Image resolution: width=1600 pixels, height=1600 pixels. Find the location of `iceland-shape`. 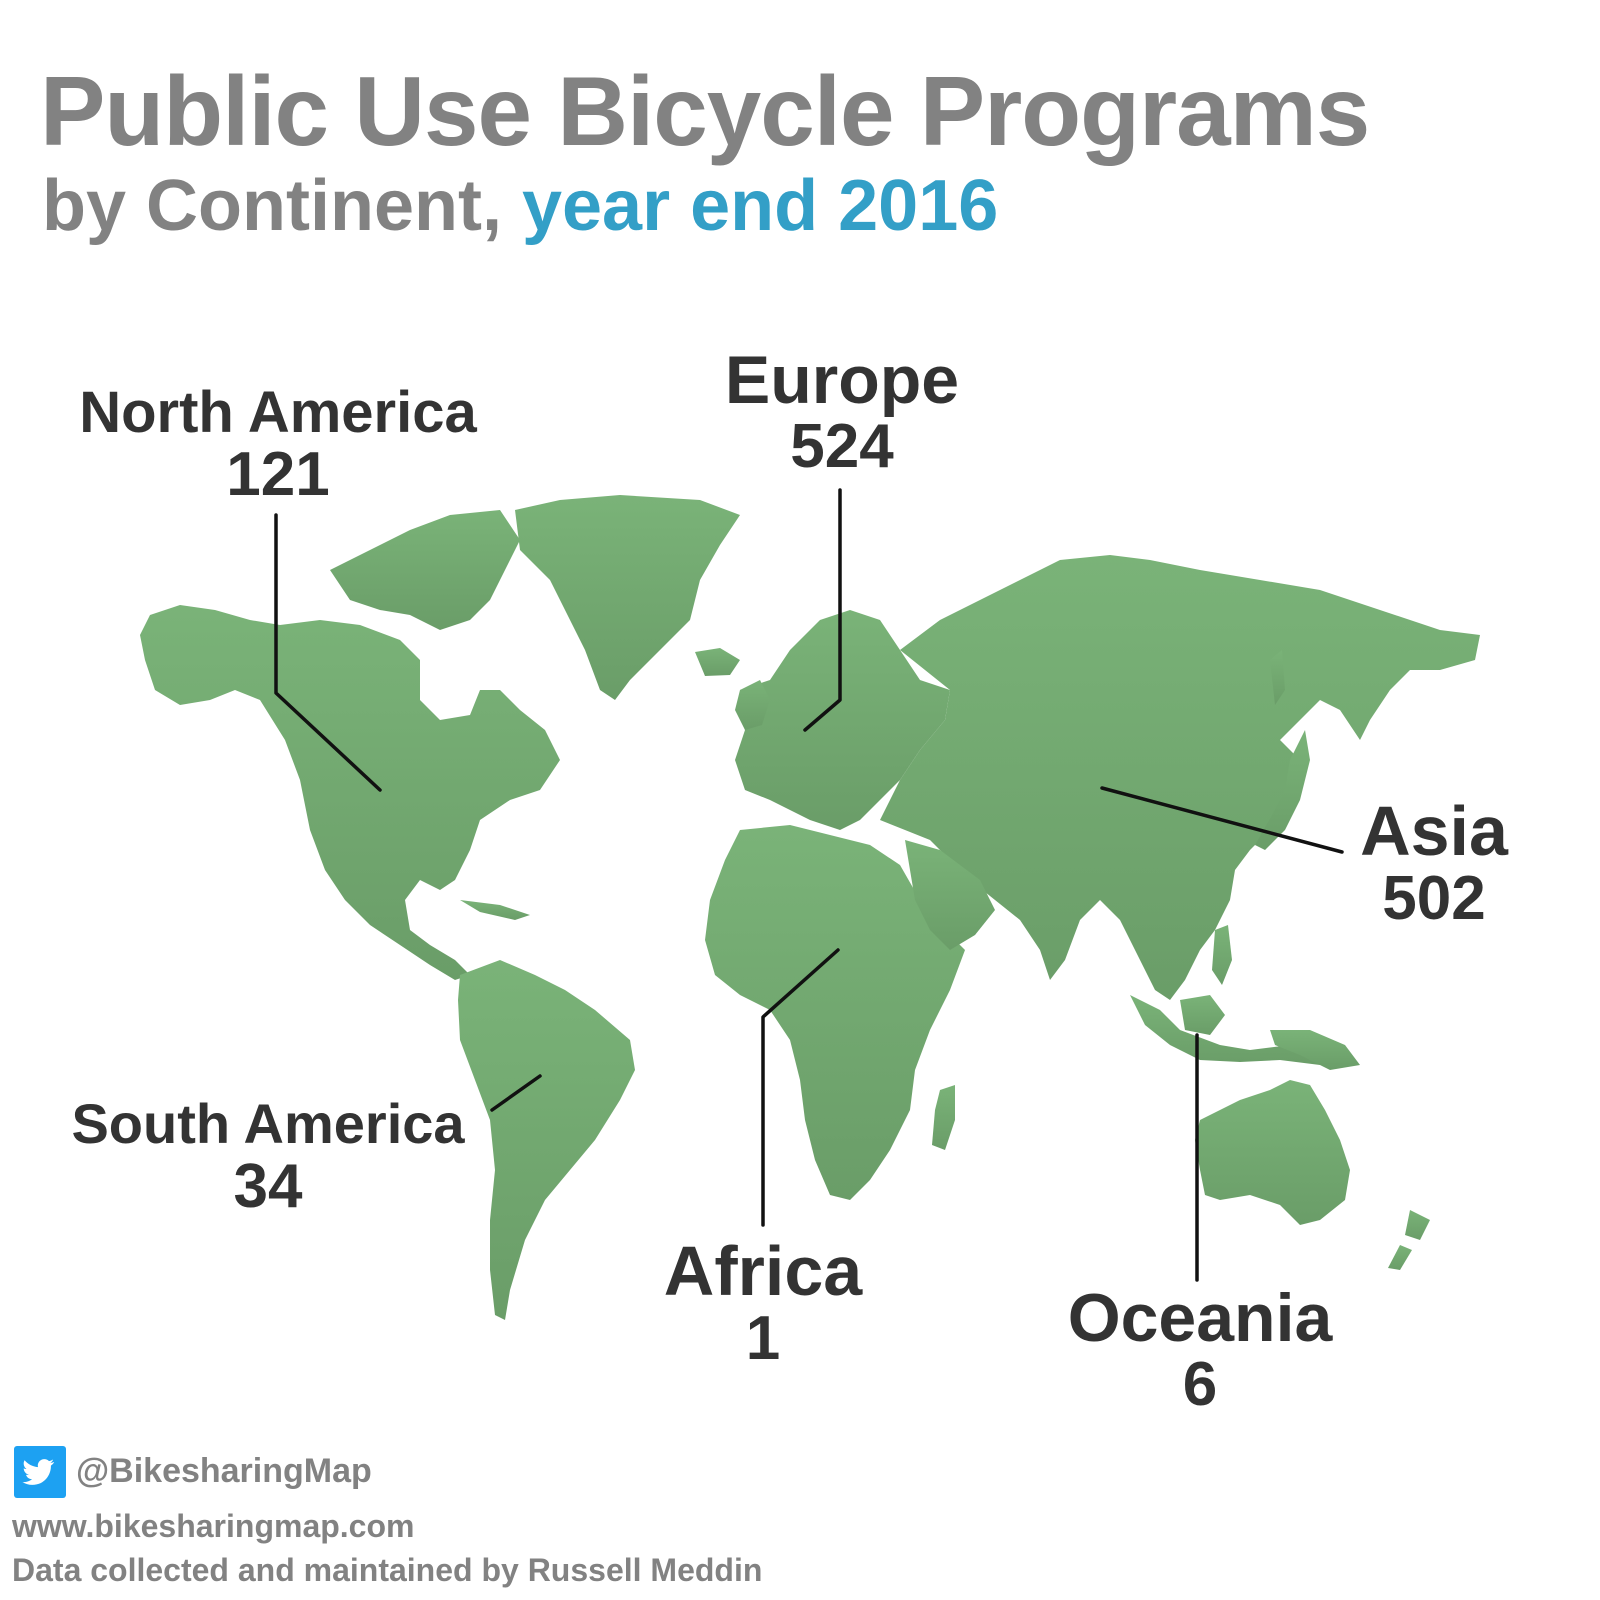

iceland-shape is located at coordinates (717, 662).